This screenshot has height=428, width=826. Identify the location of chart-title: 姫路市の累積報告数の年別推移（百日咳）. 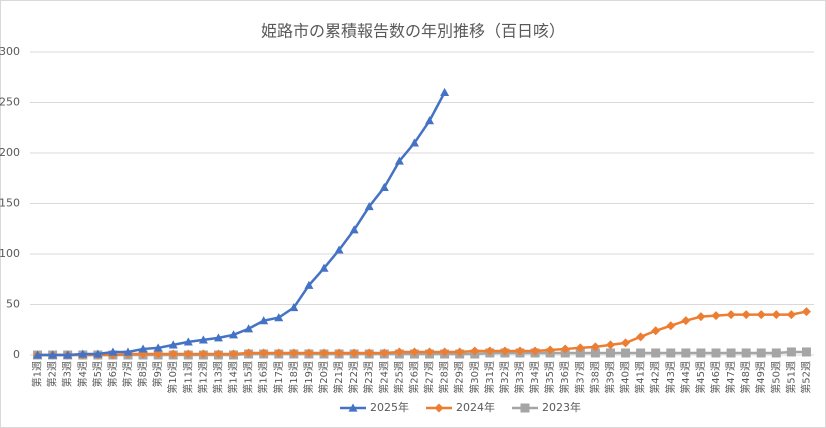
(413, 31).